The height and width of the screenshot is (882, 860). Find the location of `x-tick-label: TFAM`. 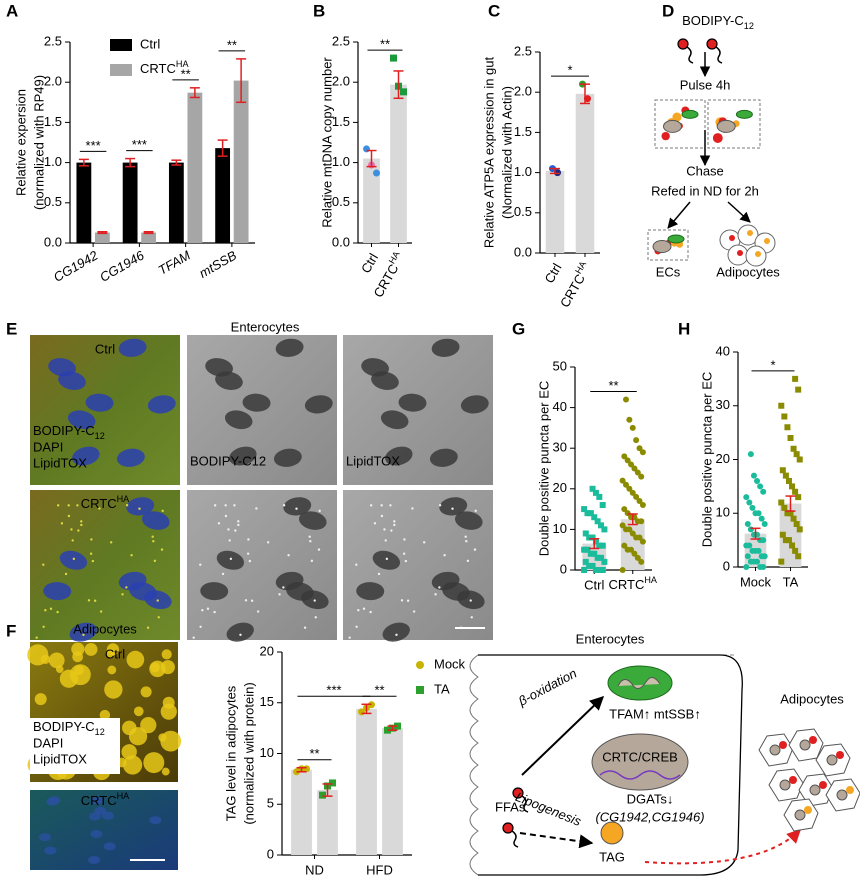

x-tick-label: TFAM is located at coordinates (174, 263).